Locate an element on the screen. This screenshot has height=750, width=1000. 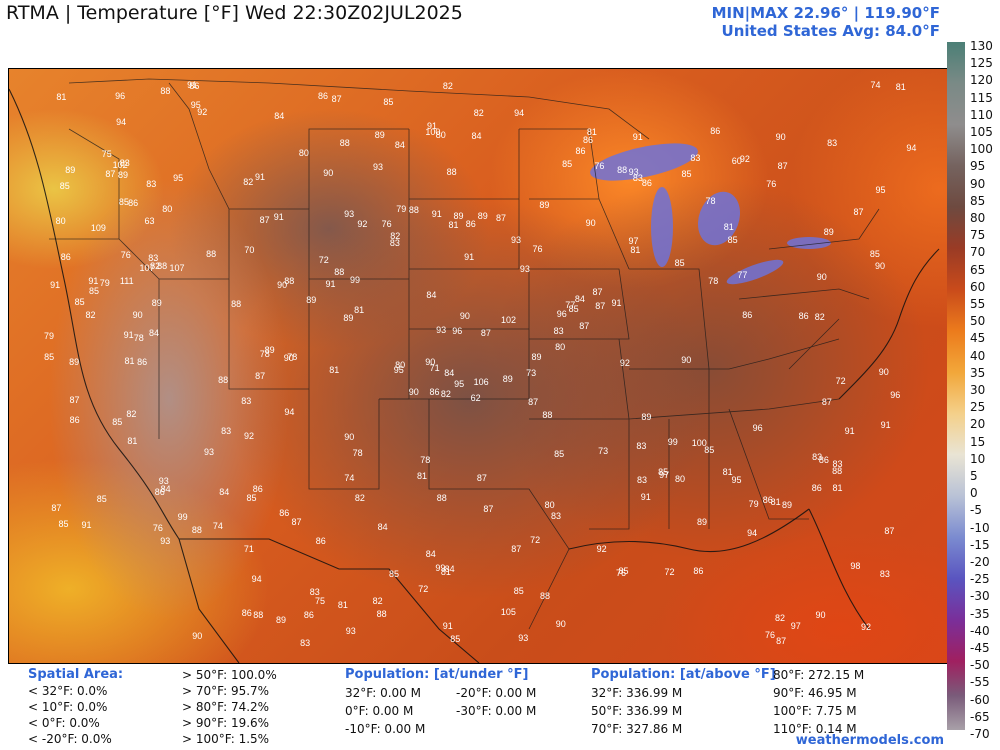
spatial-above-line: > 90°F: 19.6% is located at coordinates (226, 723).